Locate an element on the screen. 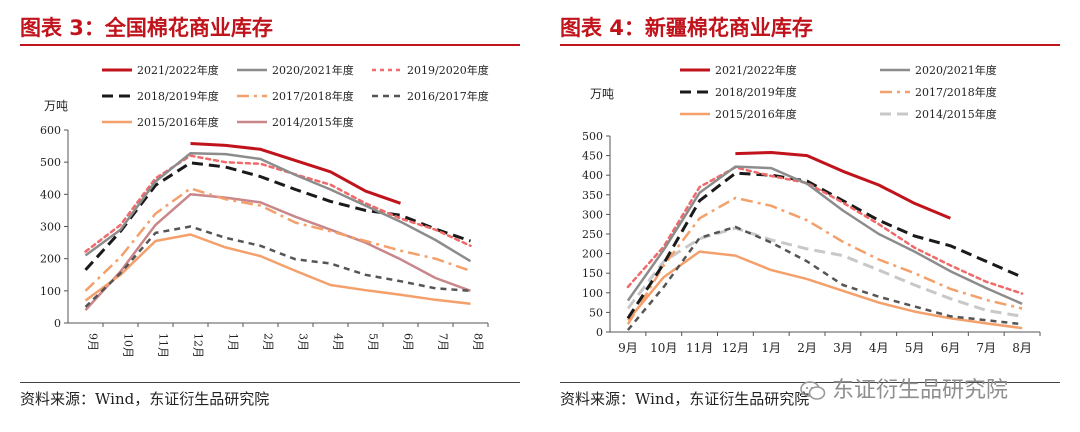 This screenshot has height=432, width=1080. legend-label: 2016/2017年度 is located at coordinates (448, 96).